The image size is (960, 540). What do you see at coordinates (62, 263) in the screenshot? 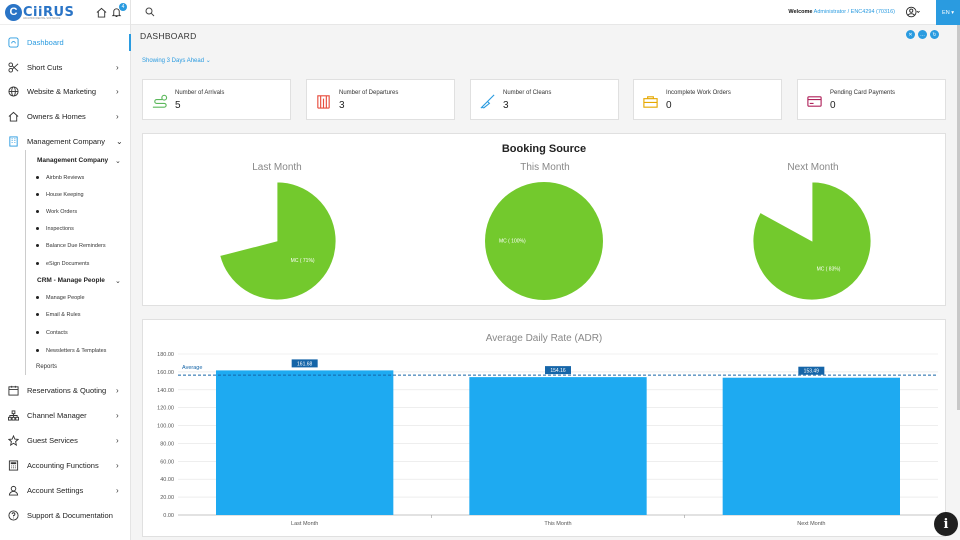
I see `submenu-item-esign-documents: eSign Documents` at bounding box center [62, 263].